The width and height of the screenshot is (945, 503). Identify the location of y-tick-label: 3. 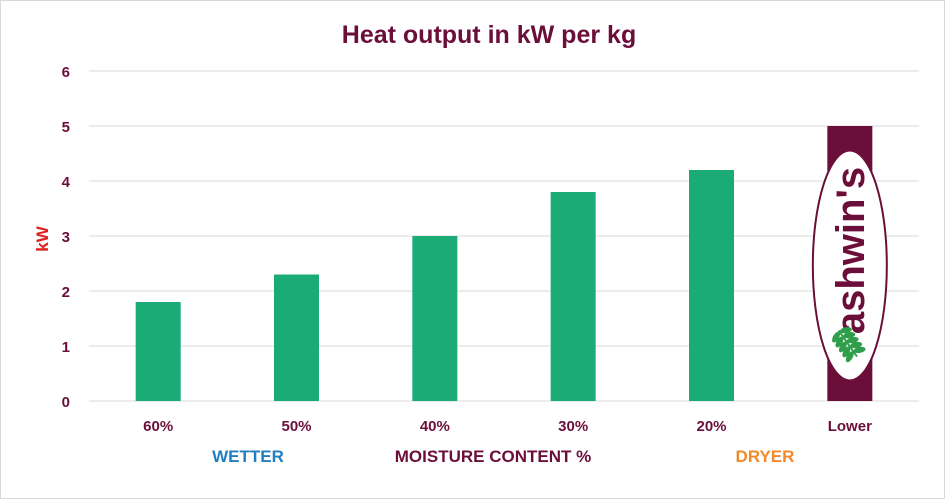
(66, 237).